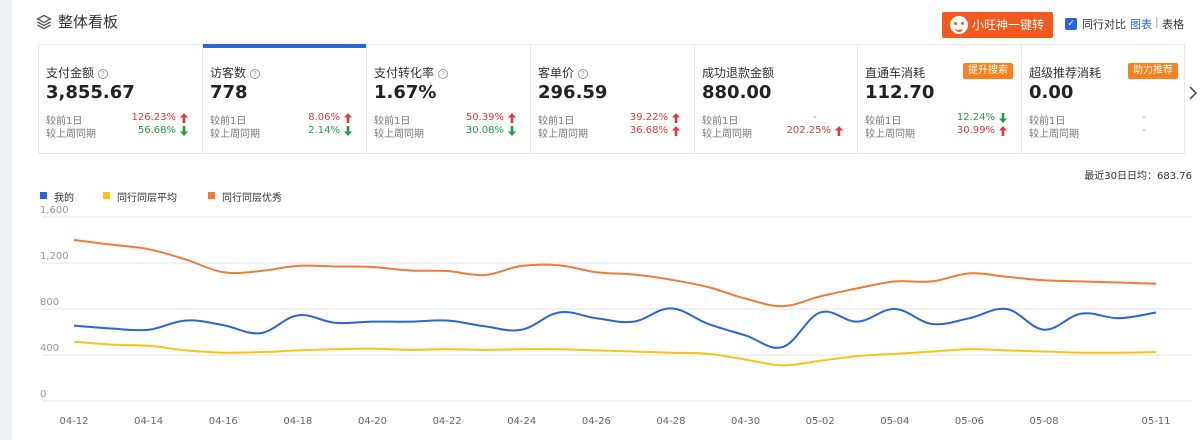 The height and width of the screenshot is (440, 1200). Describe the element at coordinates (229, 92) in the screenshot. I see `metric-value: 778` at that location.